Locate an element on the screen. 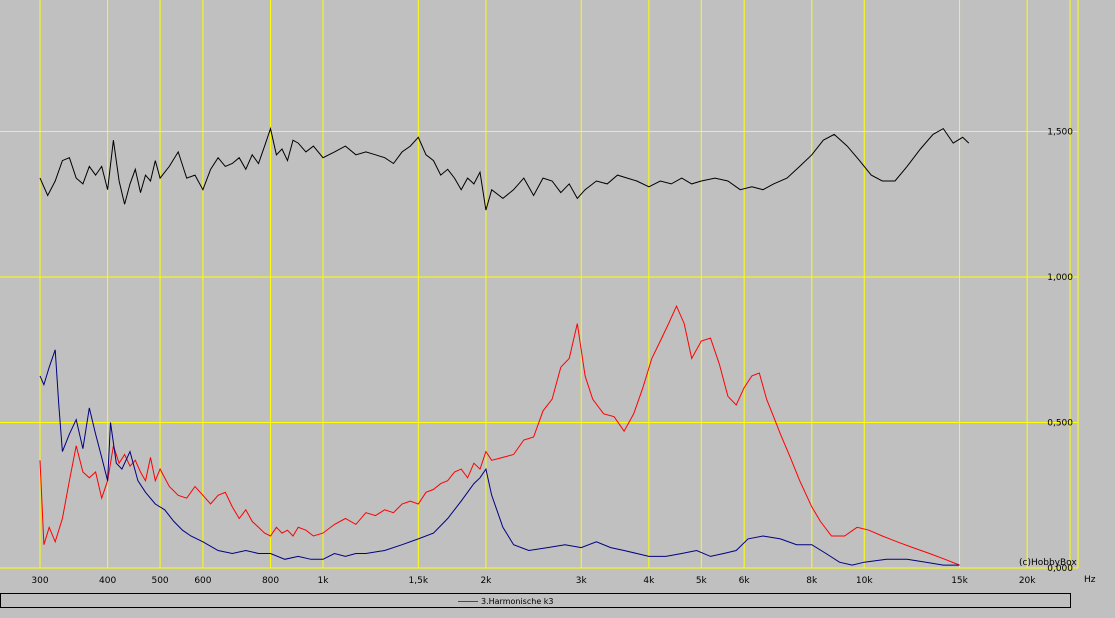  x-tick-label: 20k is located at coordinates (1027, 581).